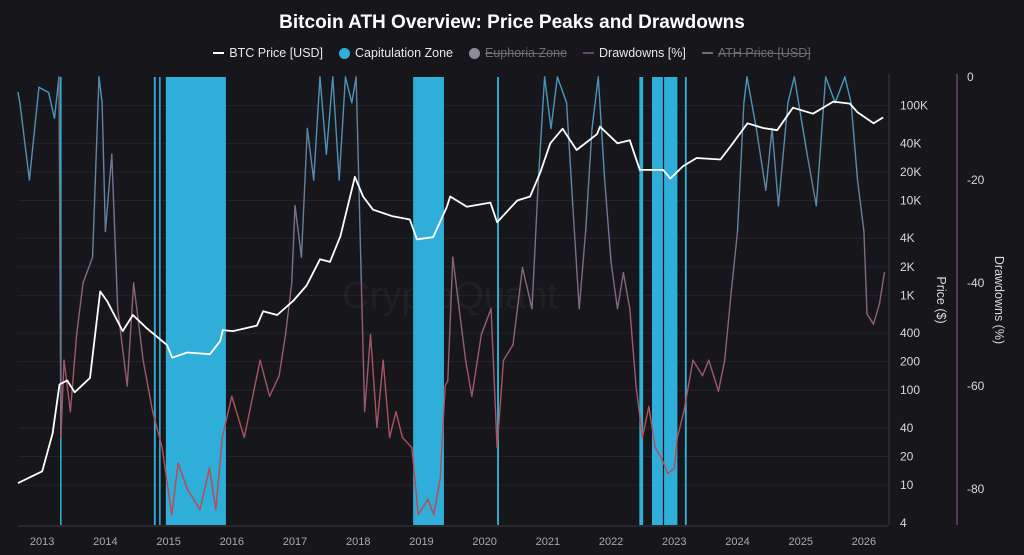 The image size is (1024, 555). Describe the element at coordinates (976, 386) in the screenshot. I see `drawdown-tick-label: -60` at that location.